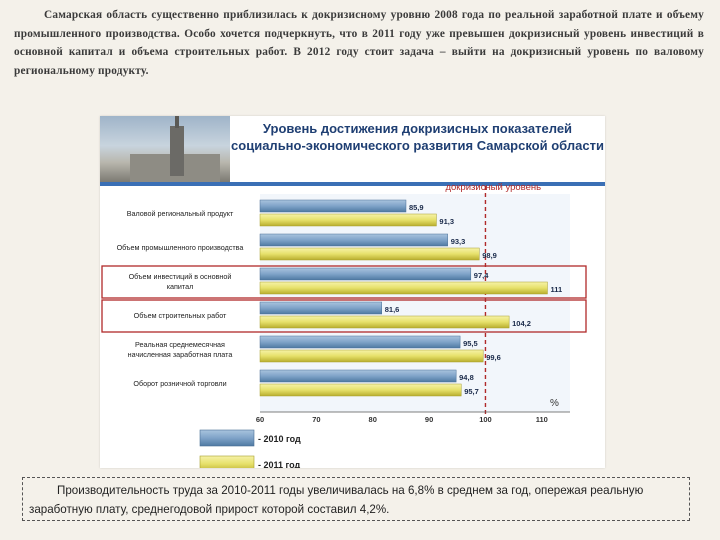 The image size is (720, 540). What do you see at coordinates (279, 464) in the screenshot?
I see `legend-label: - 2011 год` at bounding box center [279, 464].